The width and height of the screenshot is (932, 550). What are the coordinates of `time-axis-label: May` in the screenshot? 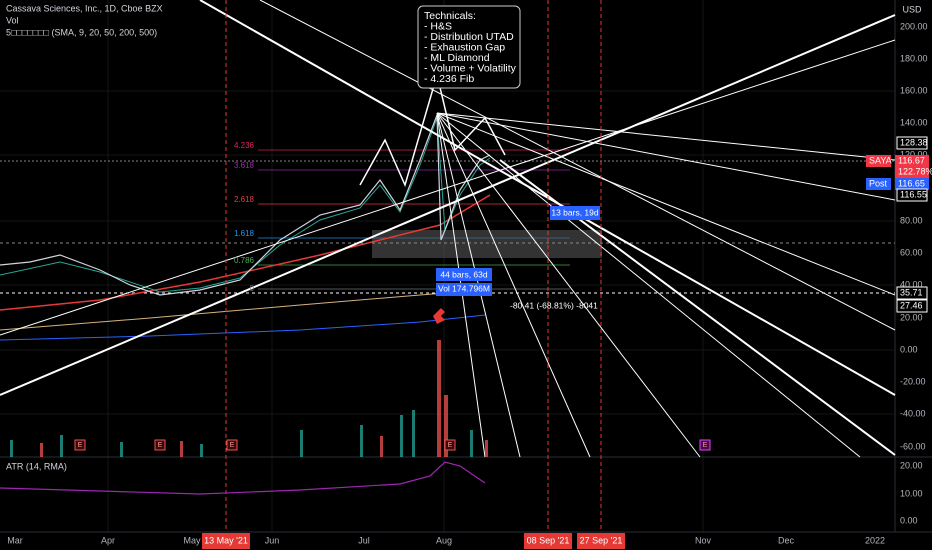 It's located at (192, 540).